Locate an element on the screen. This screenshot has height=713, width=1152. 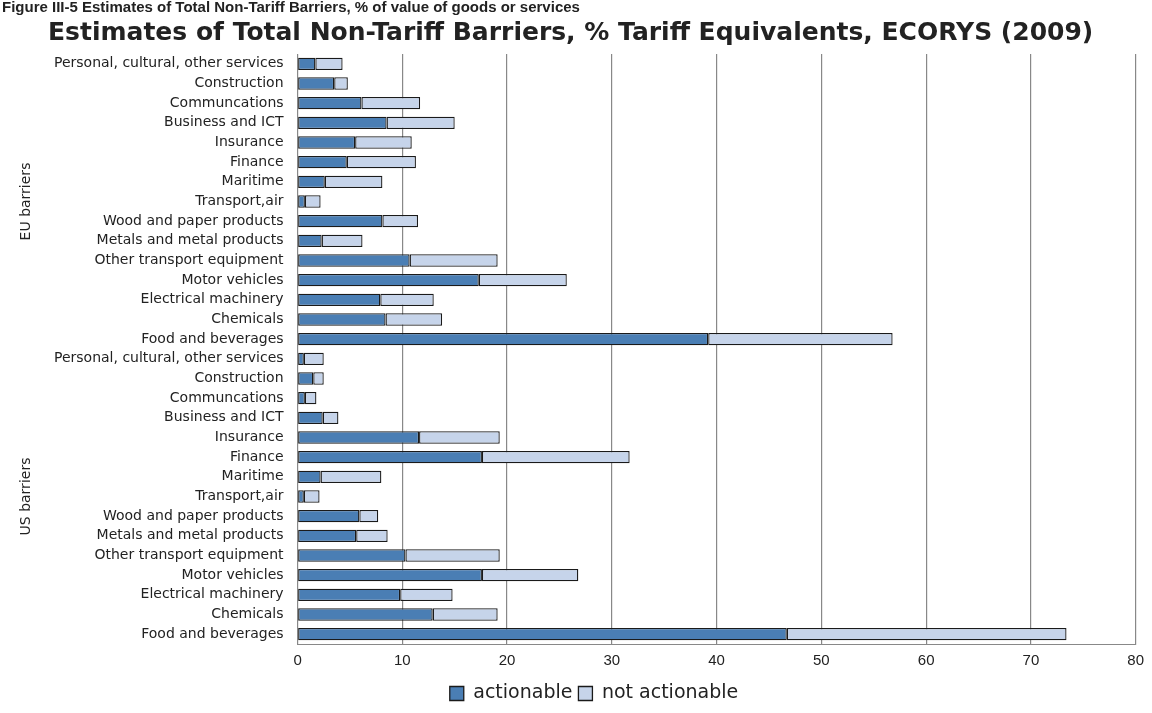
chart-title: Estimates of Total Non-Tariff Barriers, % Tariff Equivalents, ECORYS (2009) is located at coordinates (571, 31).